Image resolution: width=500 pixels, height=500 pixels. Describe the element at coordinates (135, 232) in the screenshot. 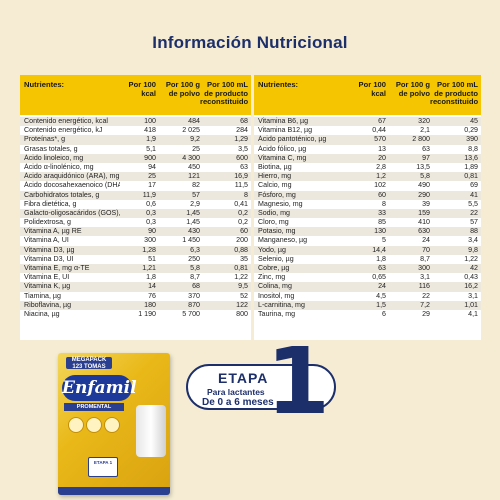

I see `table-row: Vitamina A, µg RE 90 430 60` at that location.